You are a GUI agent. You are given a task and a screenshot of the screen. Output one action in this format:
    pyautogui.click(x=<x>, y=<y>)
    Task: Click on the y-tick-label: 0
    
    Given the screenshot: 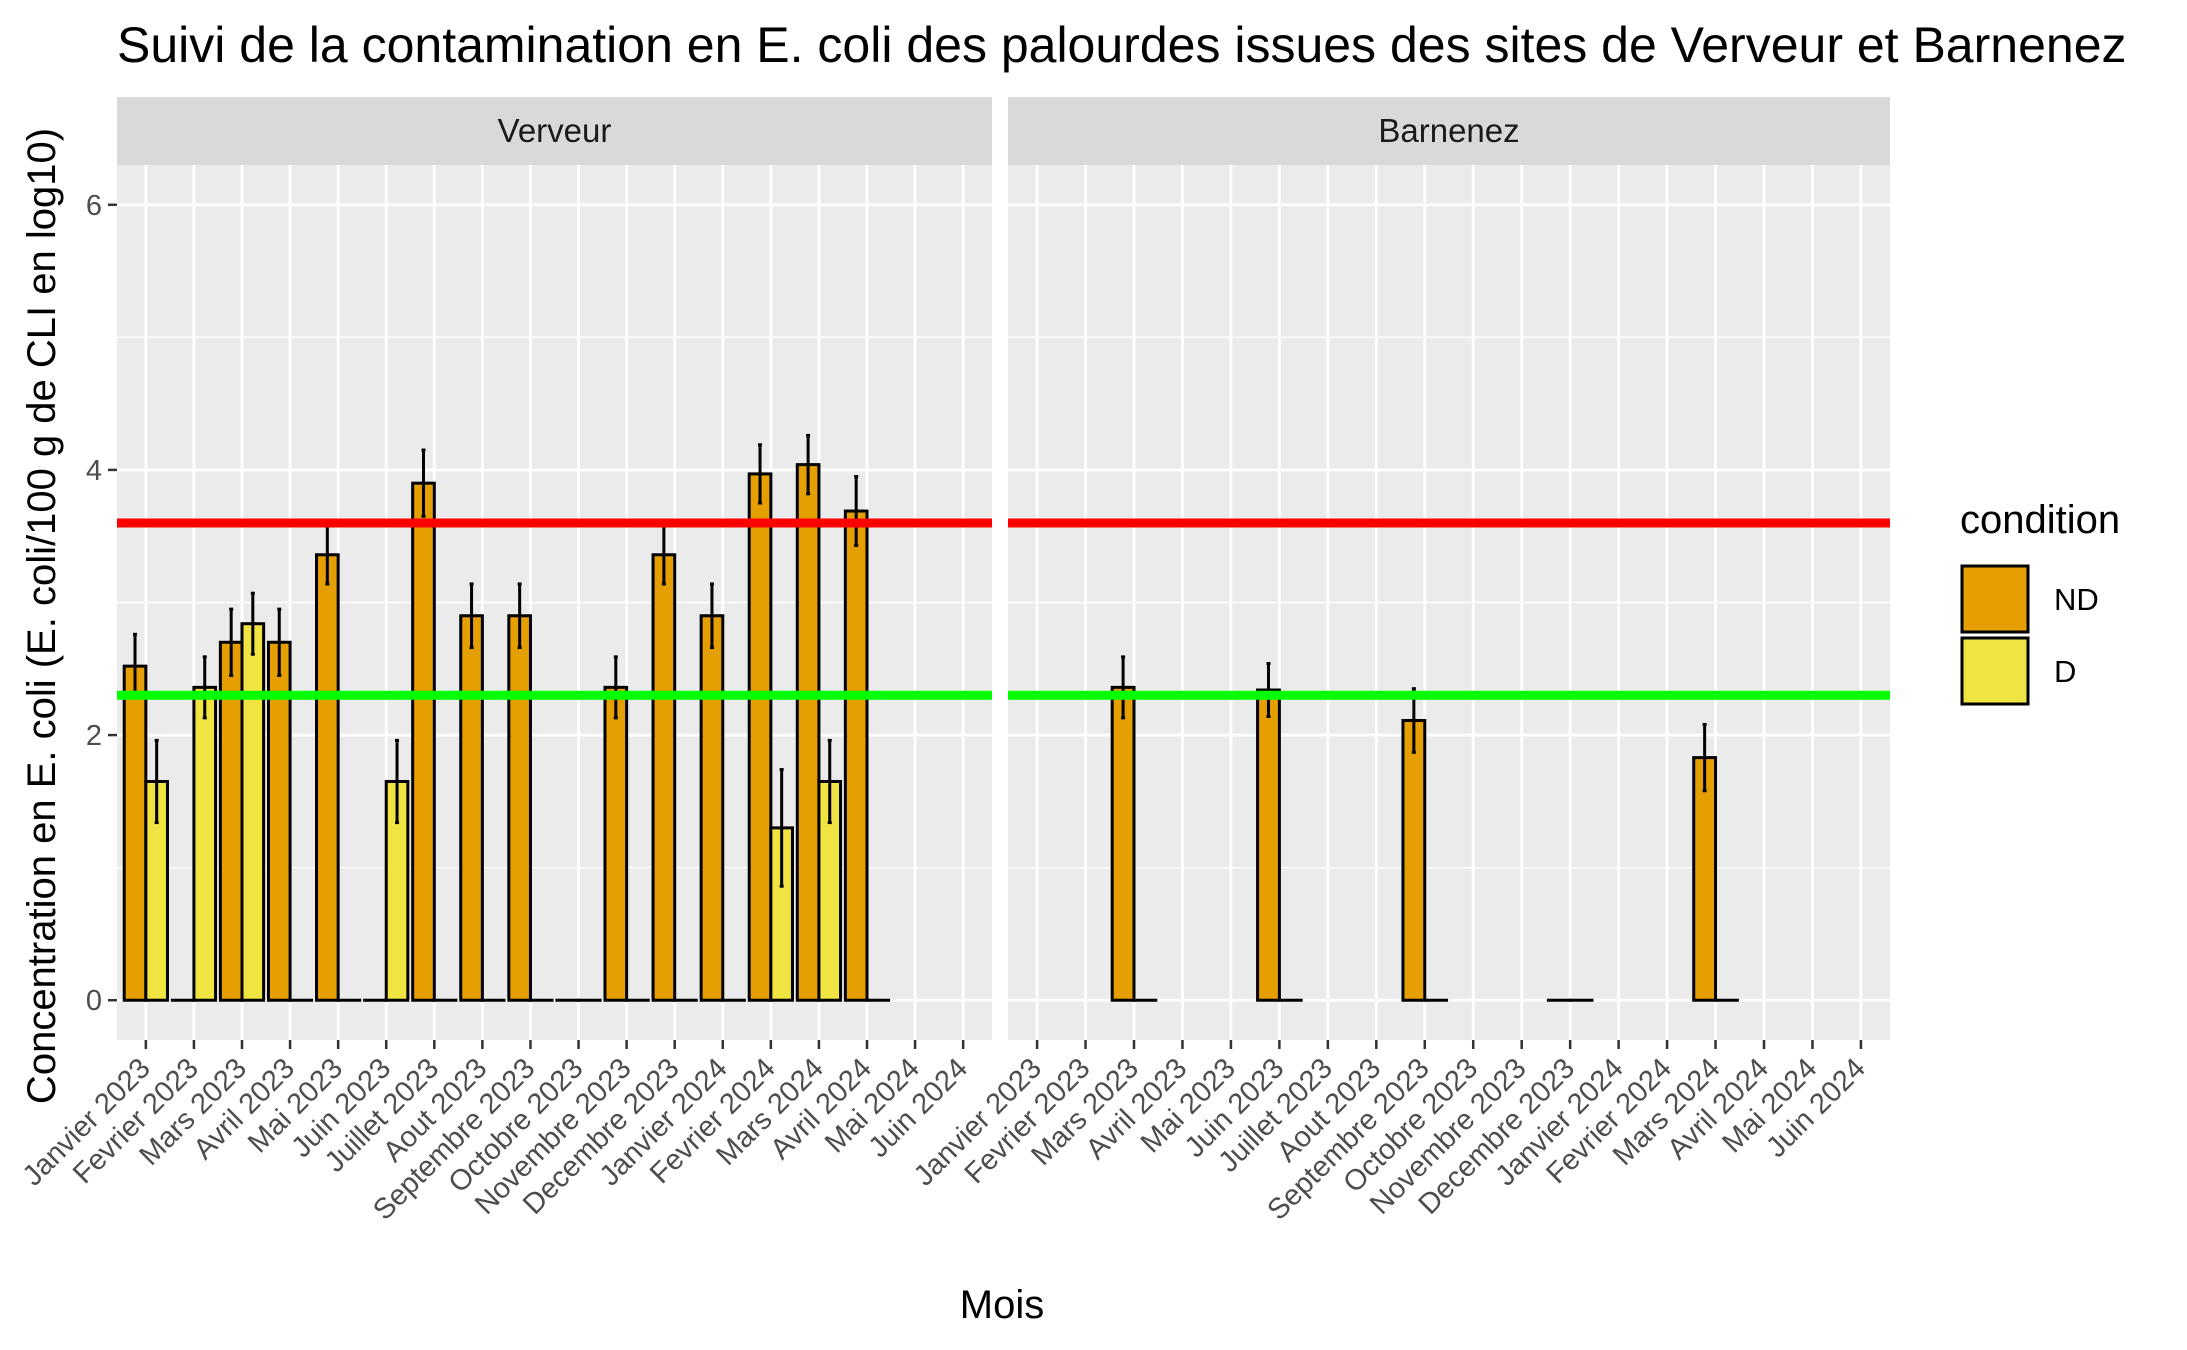 What is the action you would take?
    pyautogui.click(x=94, y=1001)
    